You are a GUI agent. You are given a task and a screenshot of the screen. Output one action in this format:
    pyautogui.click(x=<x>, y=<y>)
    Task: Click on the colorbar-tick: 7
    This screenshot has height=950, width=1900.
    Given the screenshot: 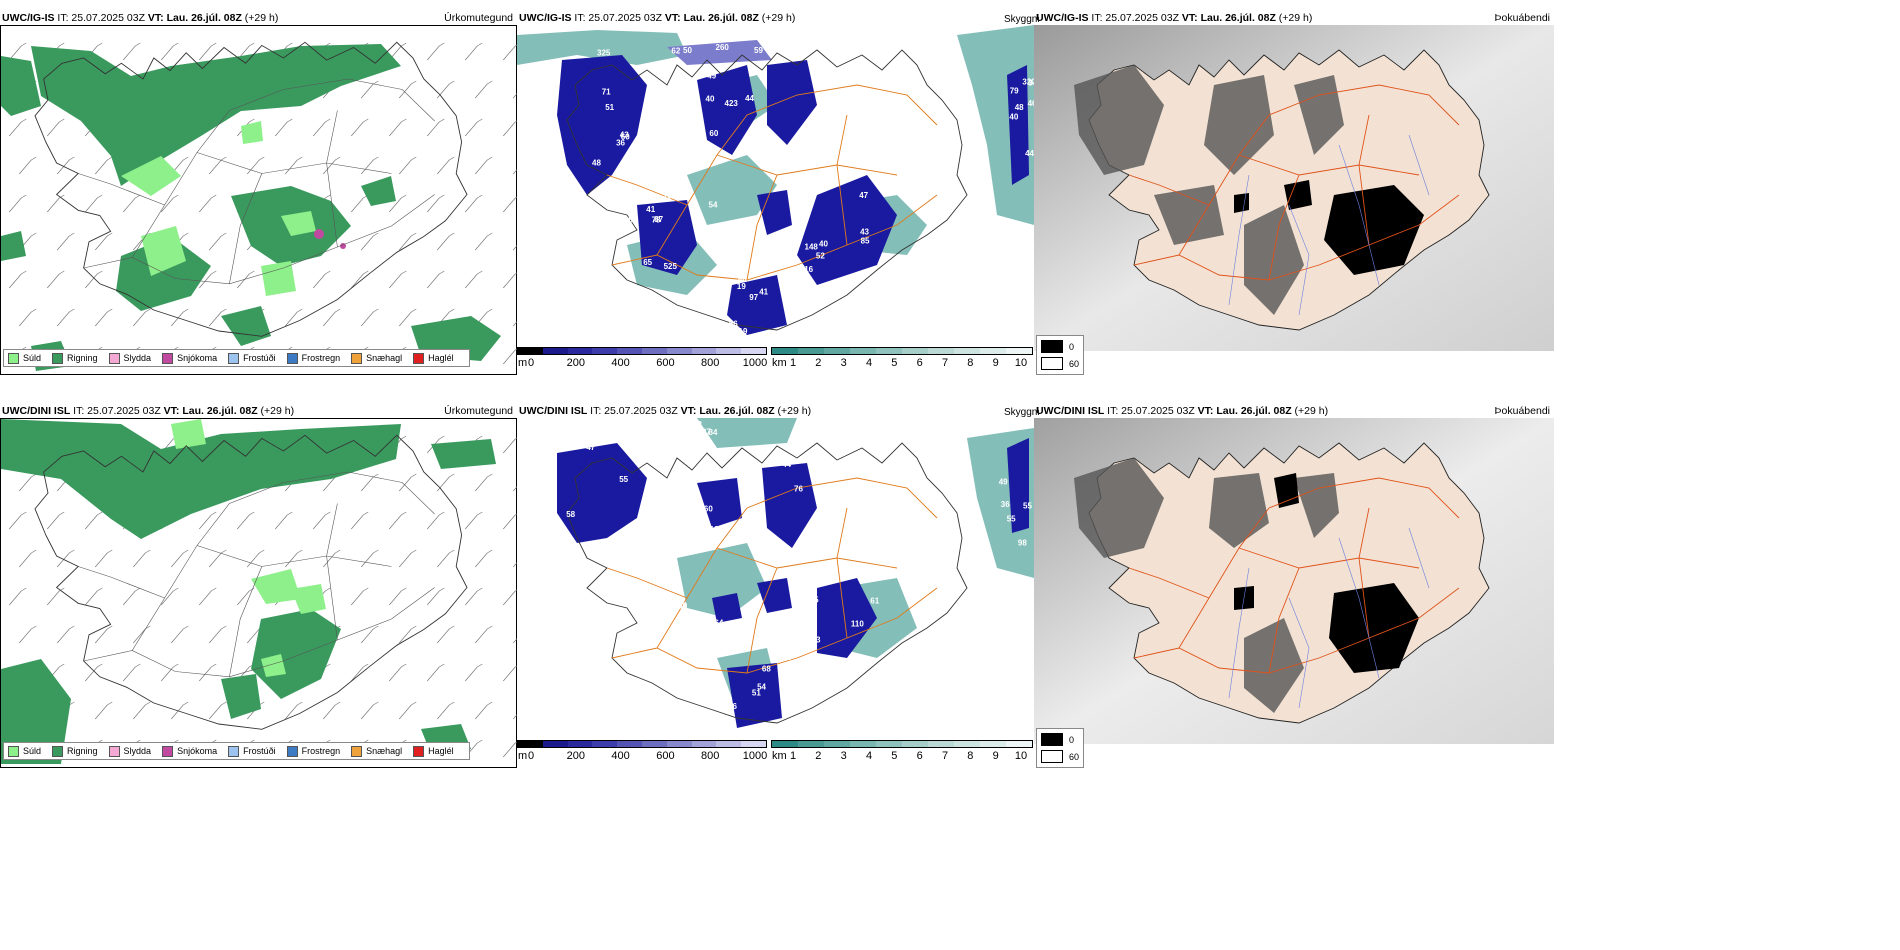 What is the action you would take?
    pyautogui.click(x=945, y=756)
    